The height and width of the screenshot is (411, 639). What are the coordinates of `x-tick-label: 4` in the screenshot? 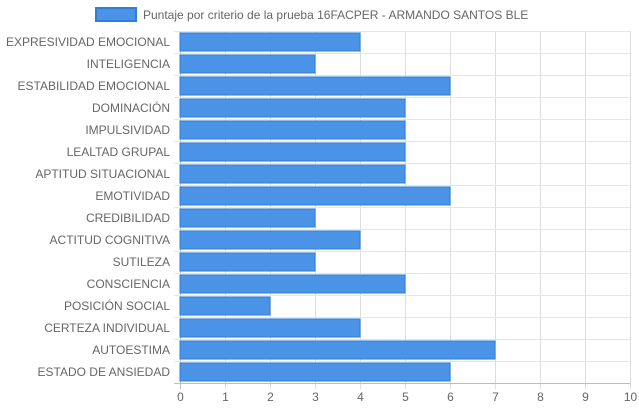 It's located at (360, 397).